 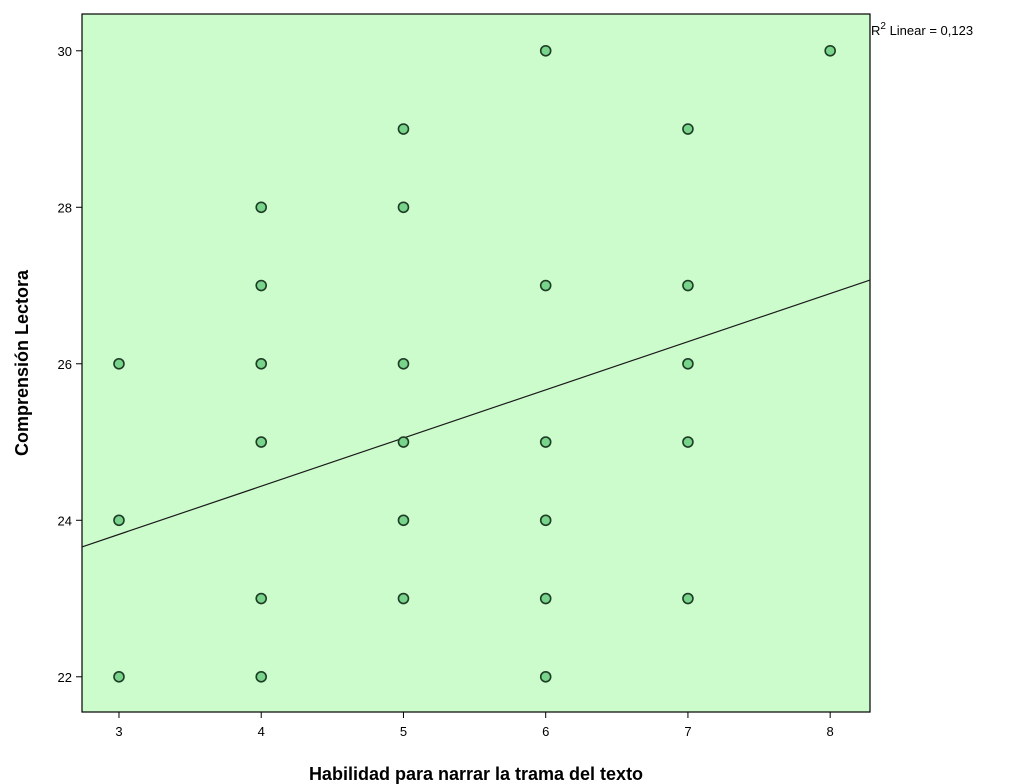 What do you see at coordinates (403, 731) in the screenshot?
I see `x-tick-label: 5` at bounding box center [403, 731].